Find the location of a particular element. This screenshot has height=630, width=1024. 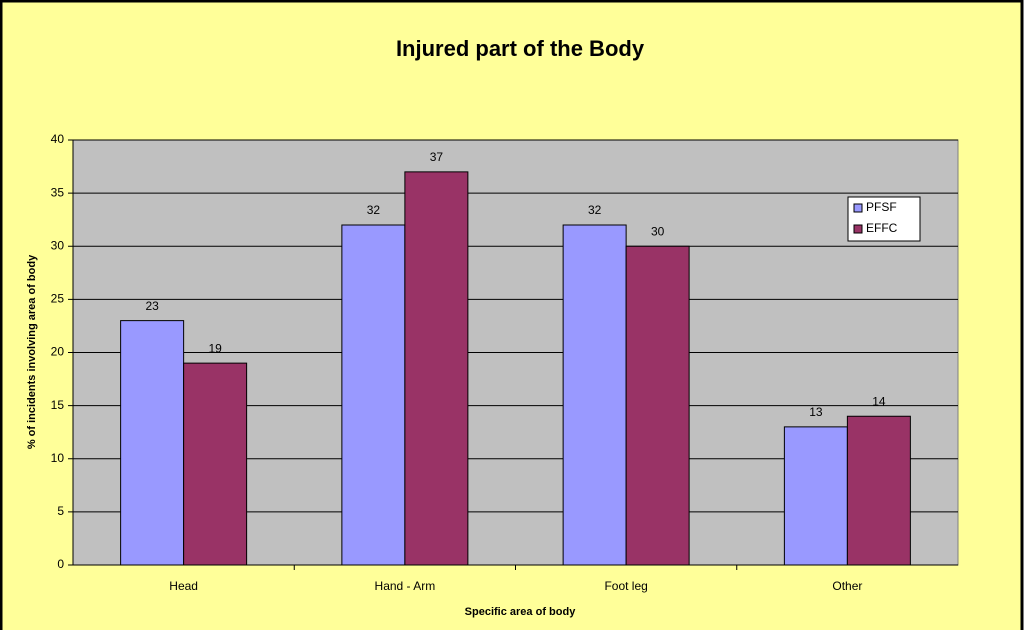

chart-title: Injured part of the Body is located at coordinates (520, 48).